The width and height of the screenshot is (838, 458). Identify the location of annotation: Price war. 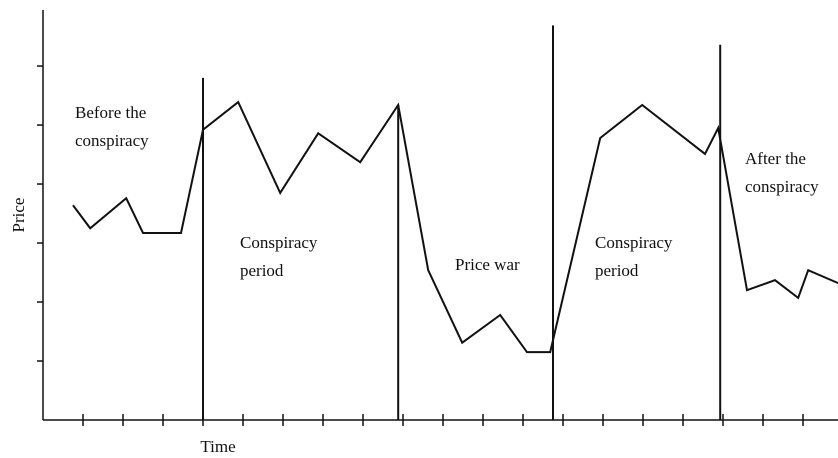
(487, 264).